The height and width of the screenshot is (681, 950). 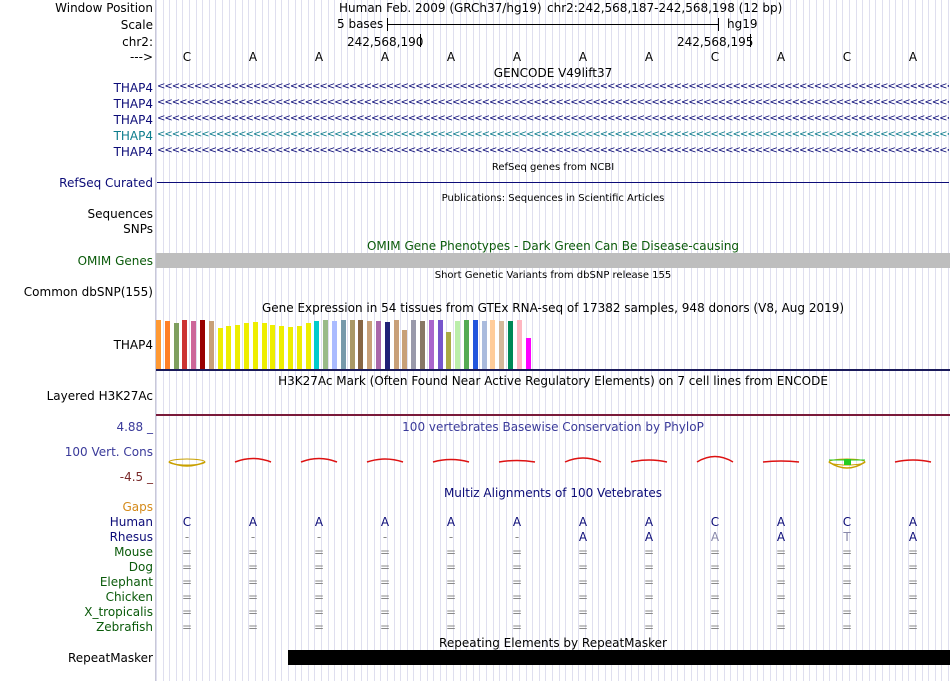 I want to click on phylop-conservation-plot, so click(x=553, y=457).